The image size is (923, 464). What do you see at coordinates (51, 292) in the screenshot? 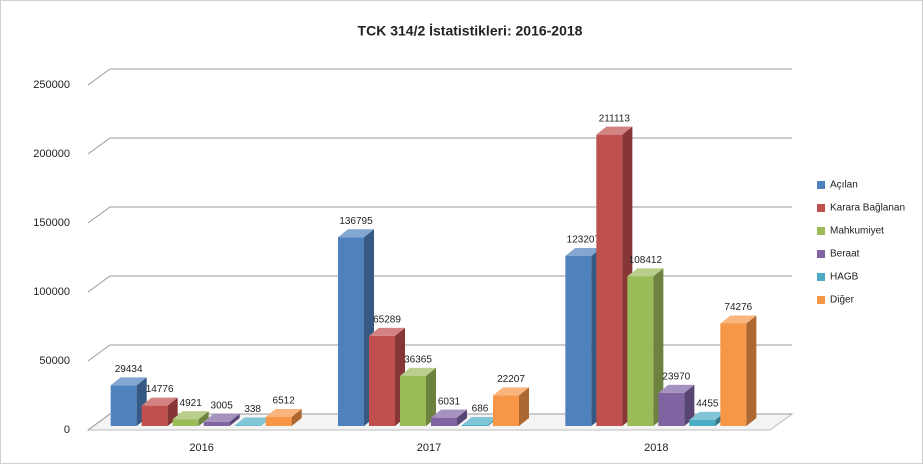
I see `y-tick-label: 100000` at bounding box center [51, 292].